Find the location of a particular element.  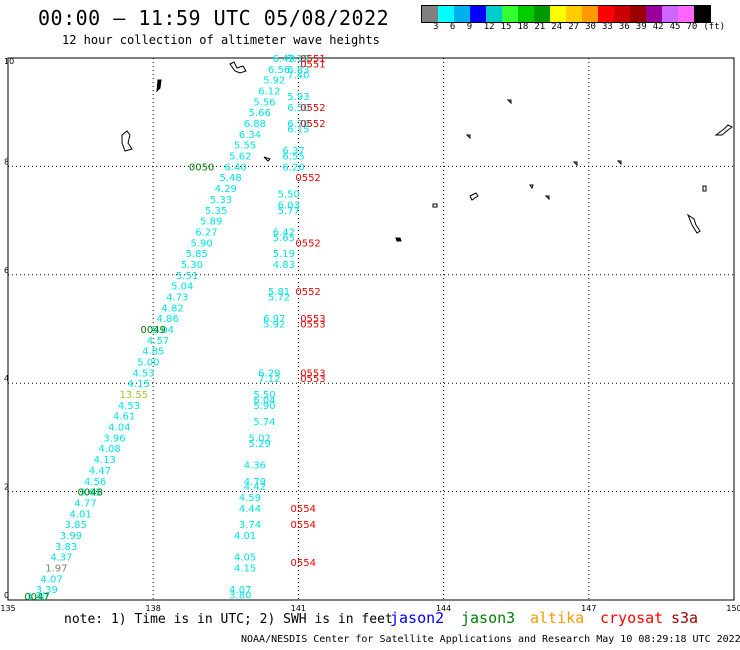

wave-height-value: 5.90 is located at coordinates (201, 243).